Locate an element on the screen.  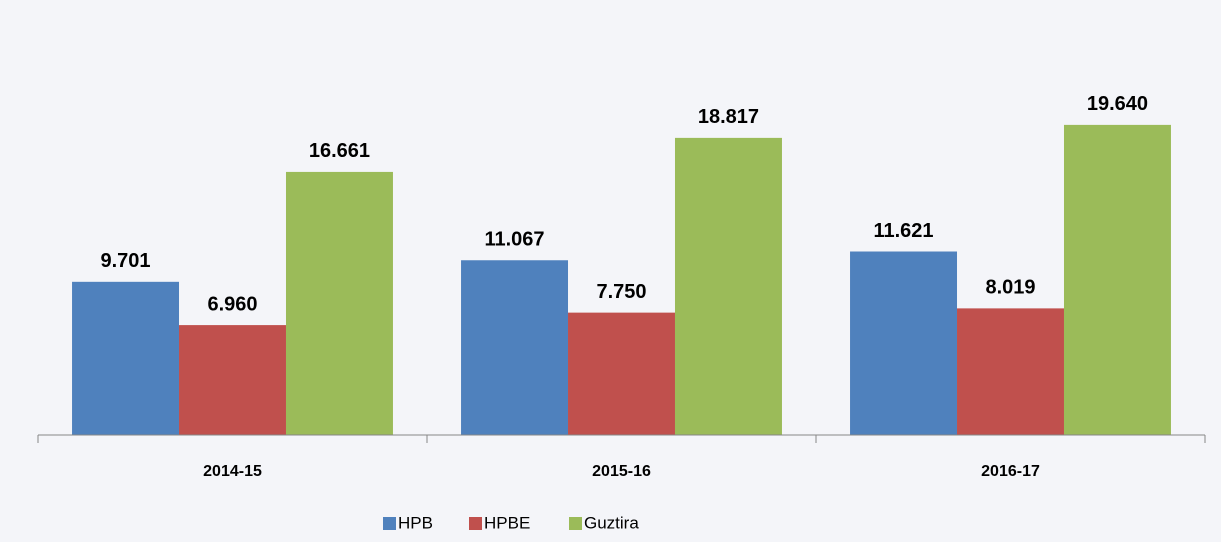
x-tick-label: 2014-15 is located at coordinates (232, 471).